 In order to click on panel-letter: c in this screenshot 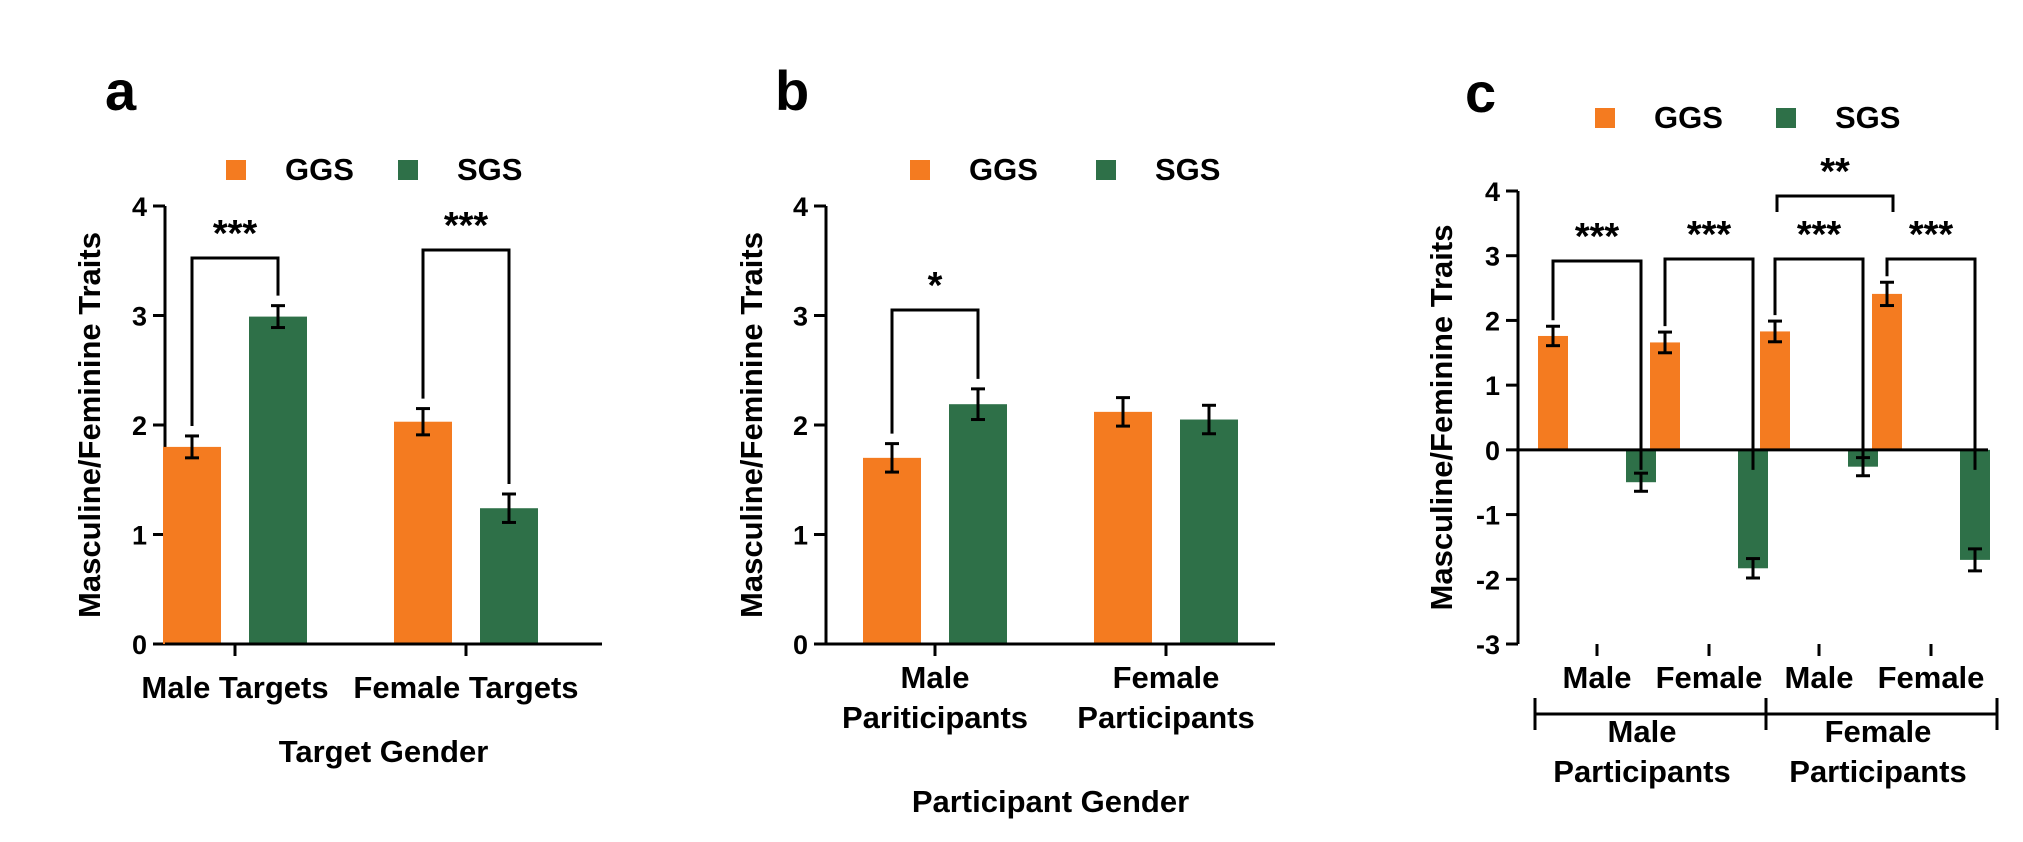, I will do `click(1480, 92)`.